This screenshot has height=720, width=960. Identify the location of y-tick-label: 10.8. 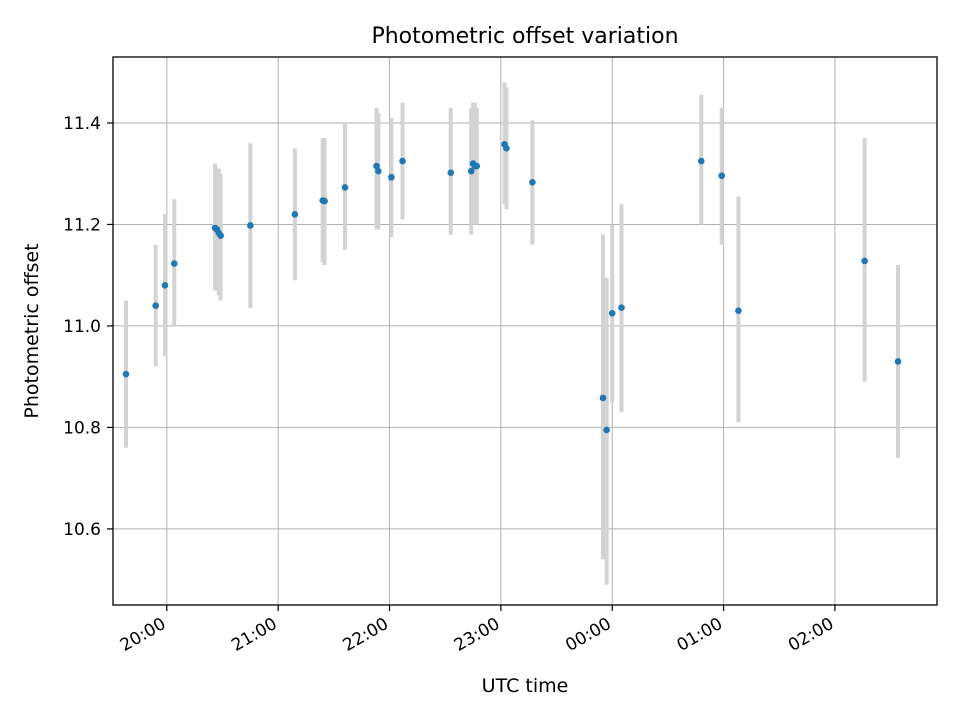
(82, 428).